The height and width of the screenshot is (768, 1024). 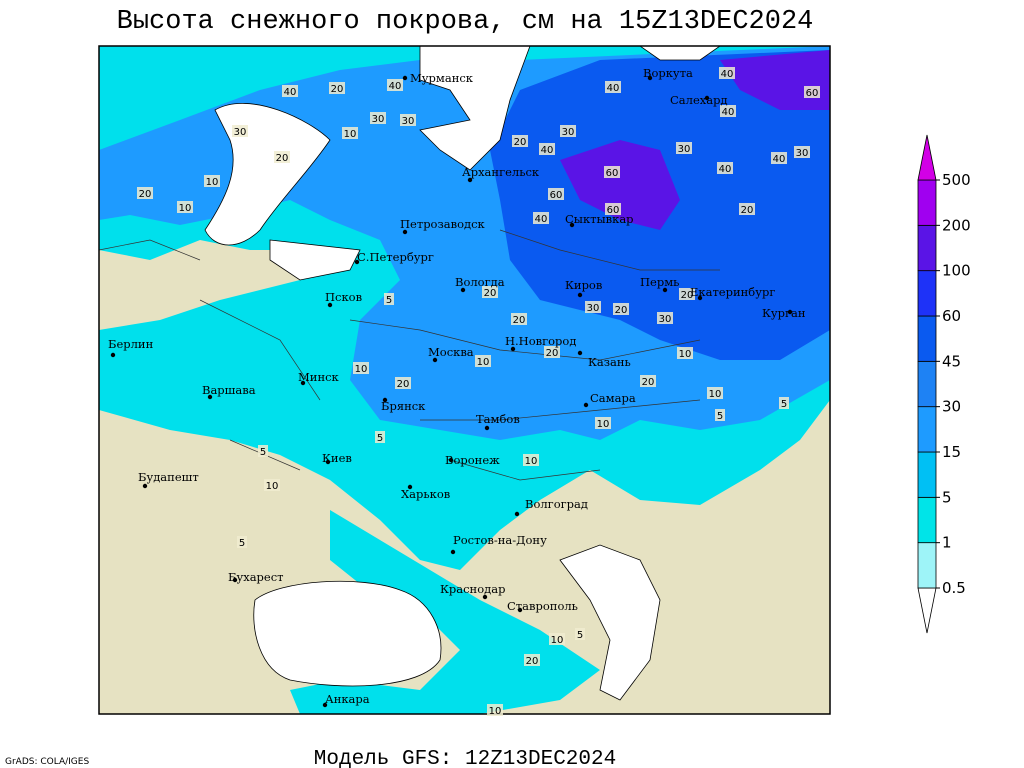 I want to click on city-label: Сыктывкар, so click(x=599, y=219).